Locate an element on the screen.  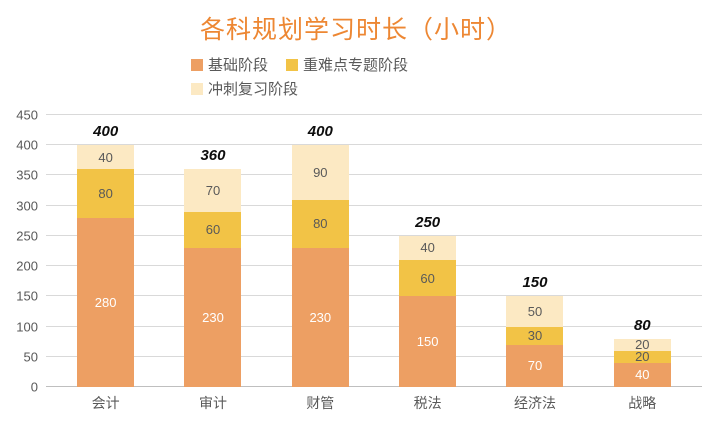
legend-label: 基础阶段 is located at coordinates (238, 65).